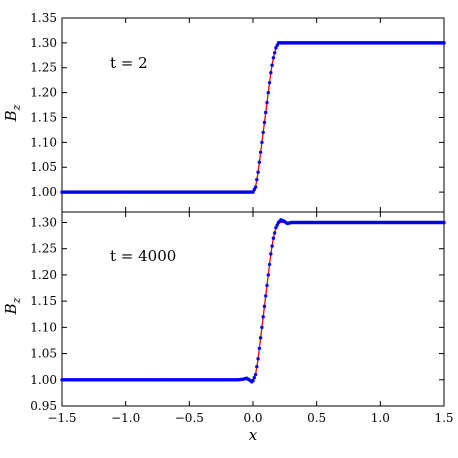  I want to click on x-tick-label: 1.5, so click(443, 418).